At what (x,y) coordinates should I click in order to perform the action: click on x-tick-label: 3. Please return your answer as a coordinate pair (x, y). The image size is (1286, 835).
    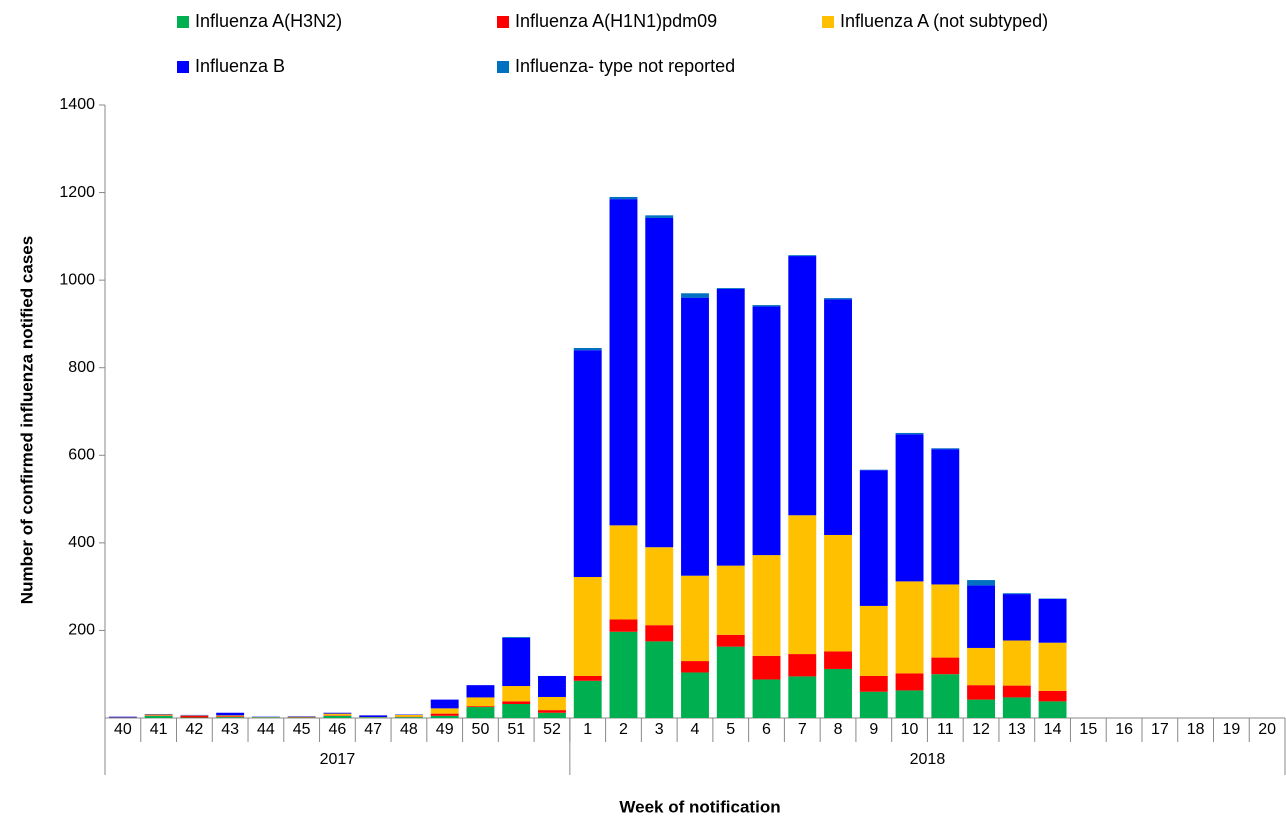
    Looking at the image, I should click on (659, 729).